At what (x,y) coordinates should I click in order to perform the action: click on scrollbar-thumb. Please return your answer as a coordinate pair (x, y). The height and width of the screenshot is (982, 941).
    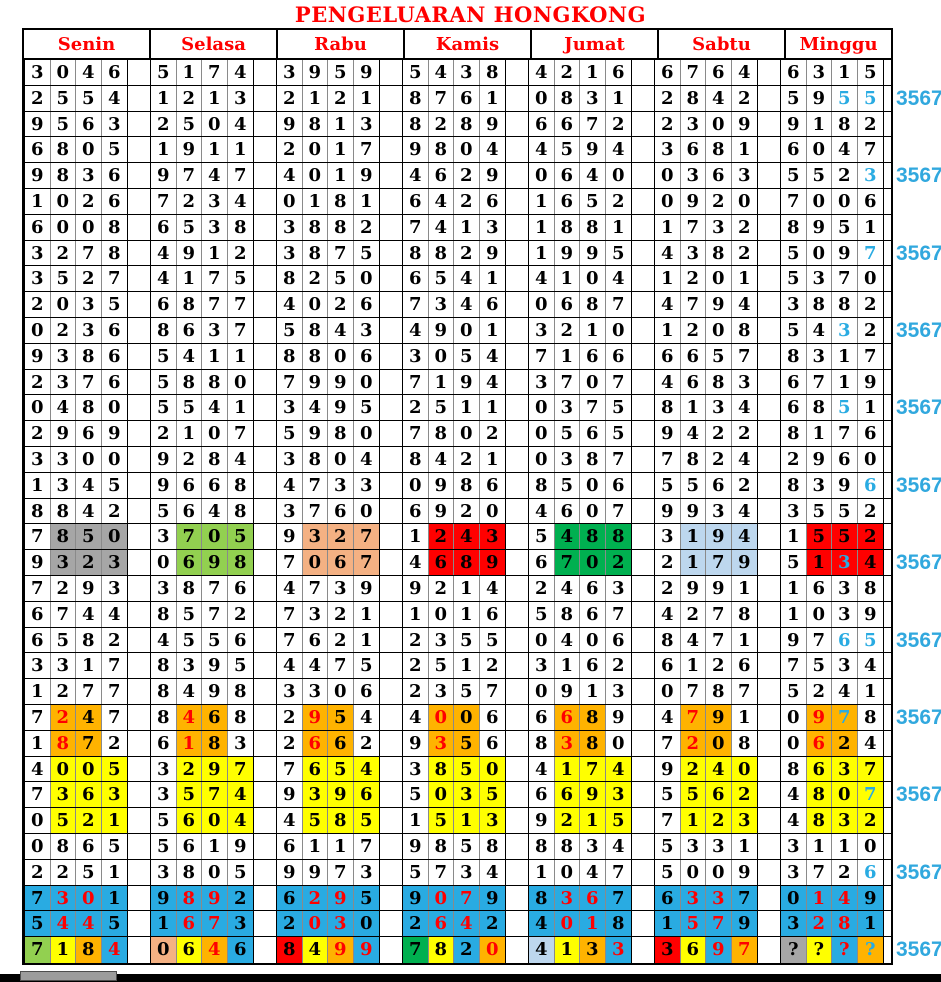
    Looking at the image, I should click on (68, 976).